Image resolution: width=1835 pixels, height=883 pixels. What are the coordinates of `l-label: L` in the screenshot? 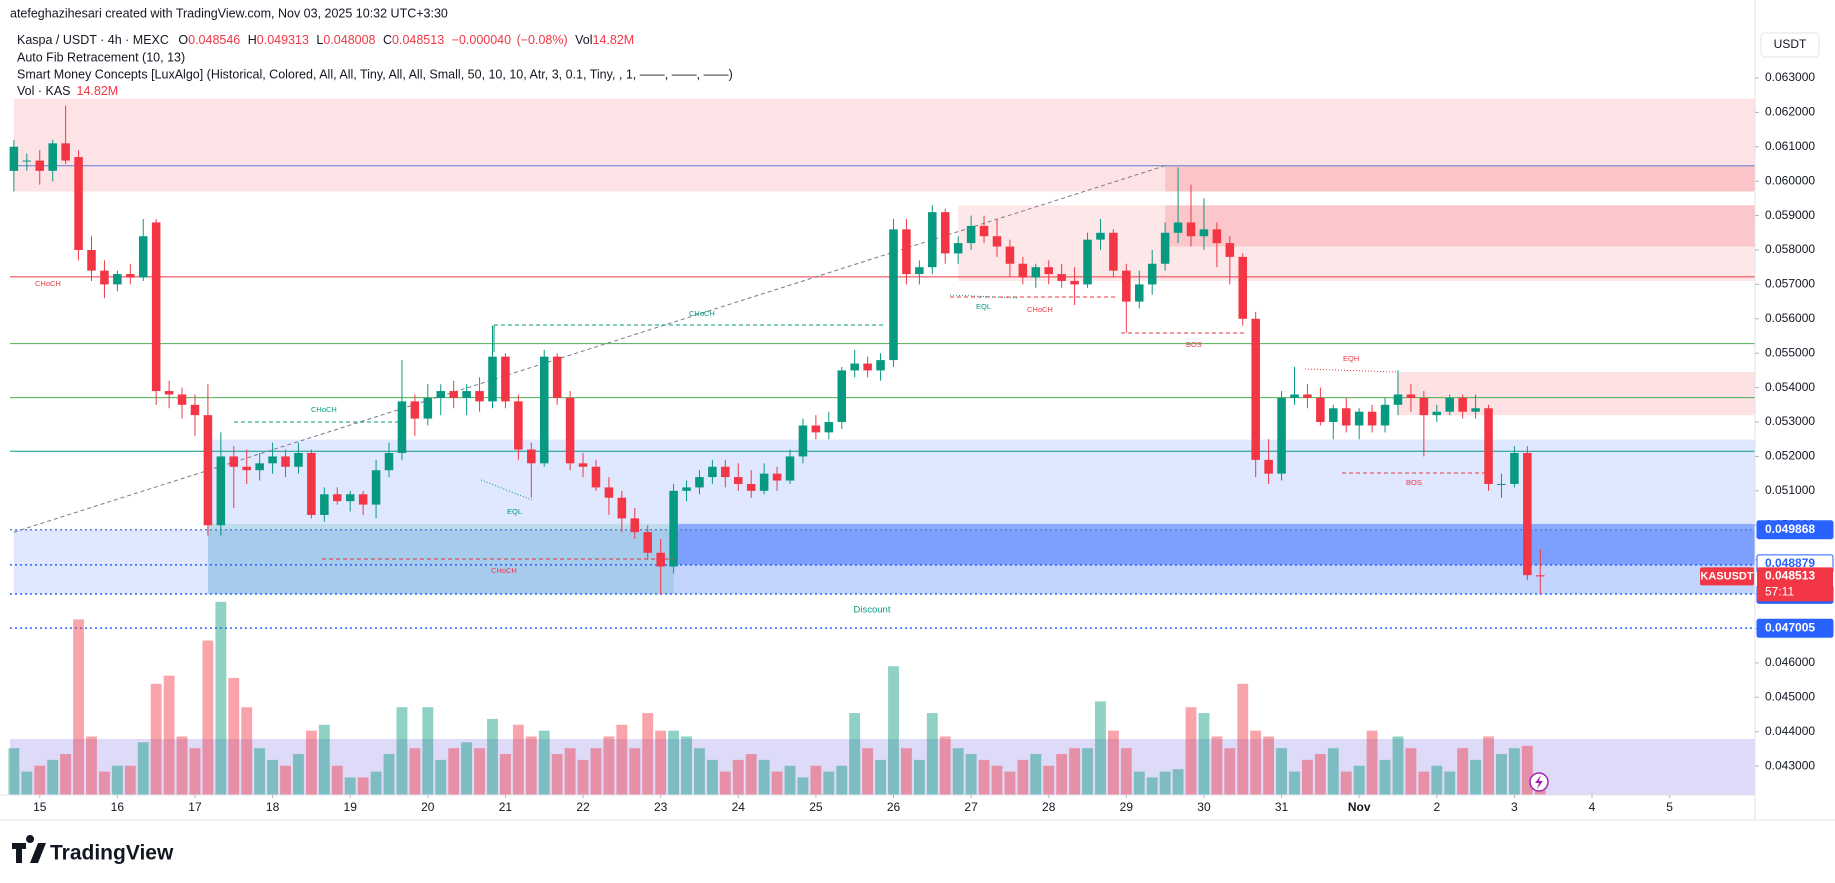 It's located at (319, 40).